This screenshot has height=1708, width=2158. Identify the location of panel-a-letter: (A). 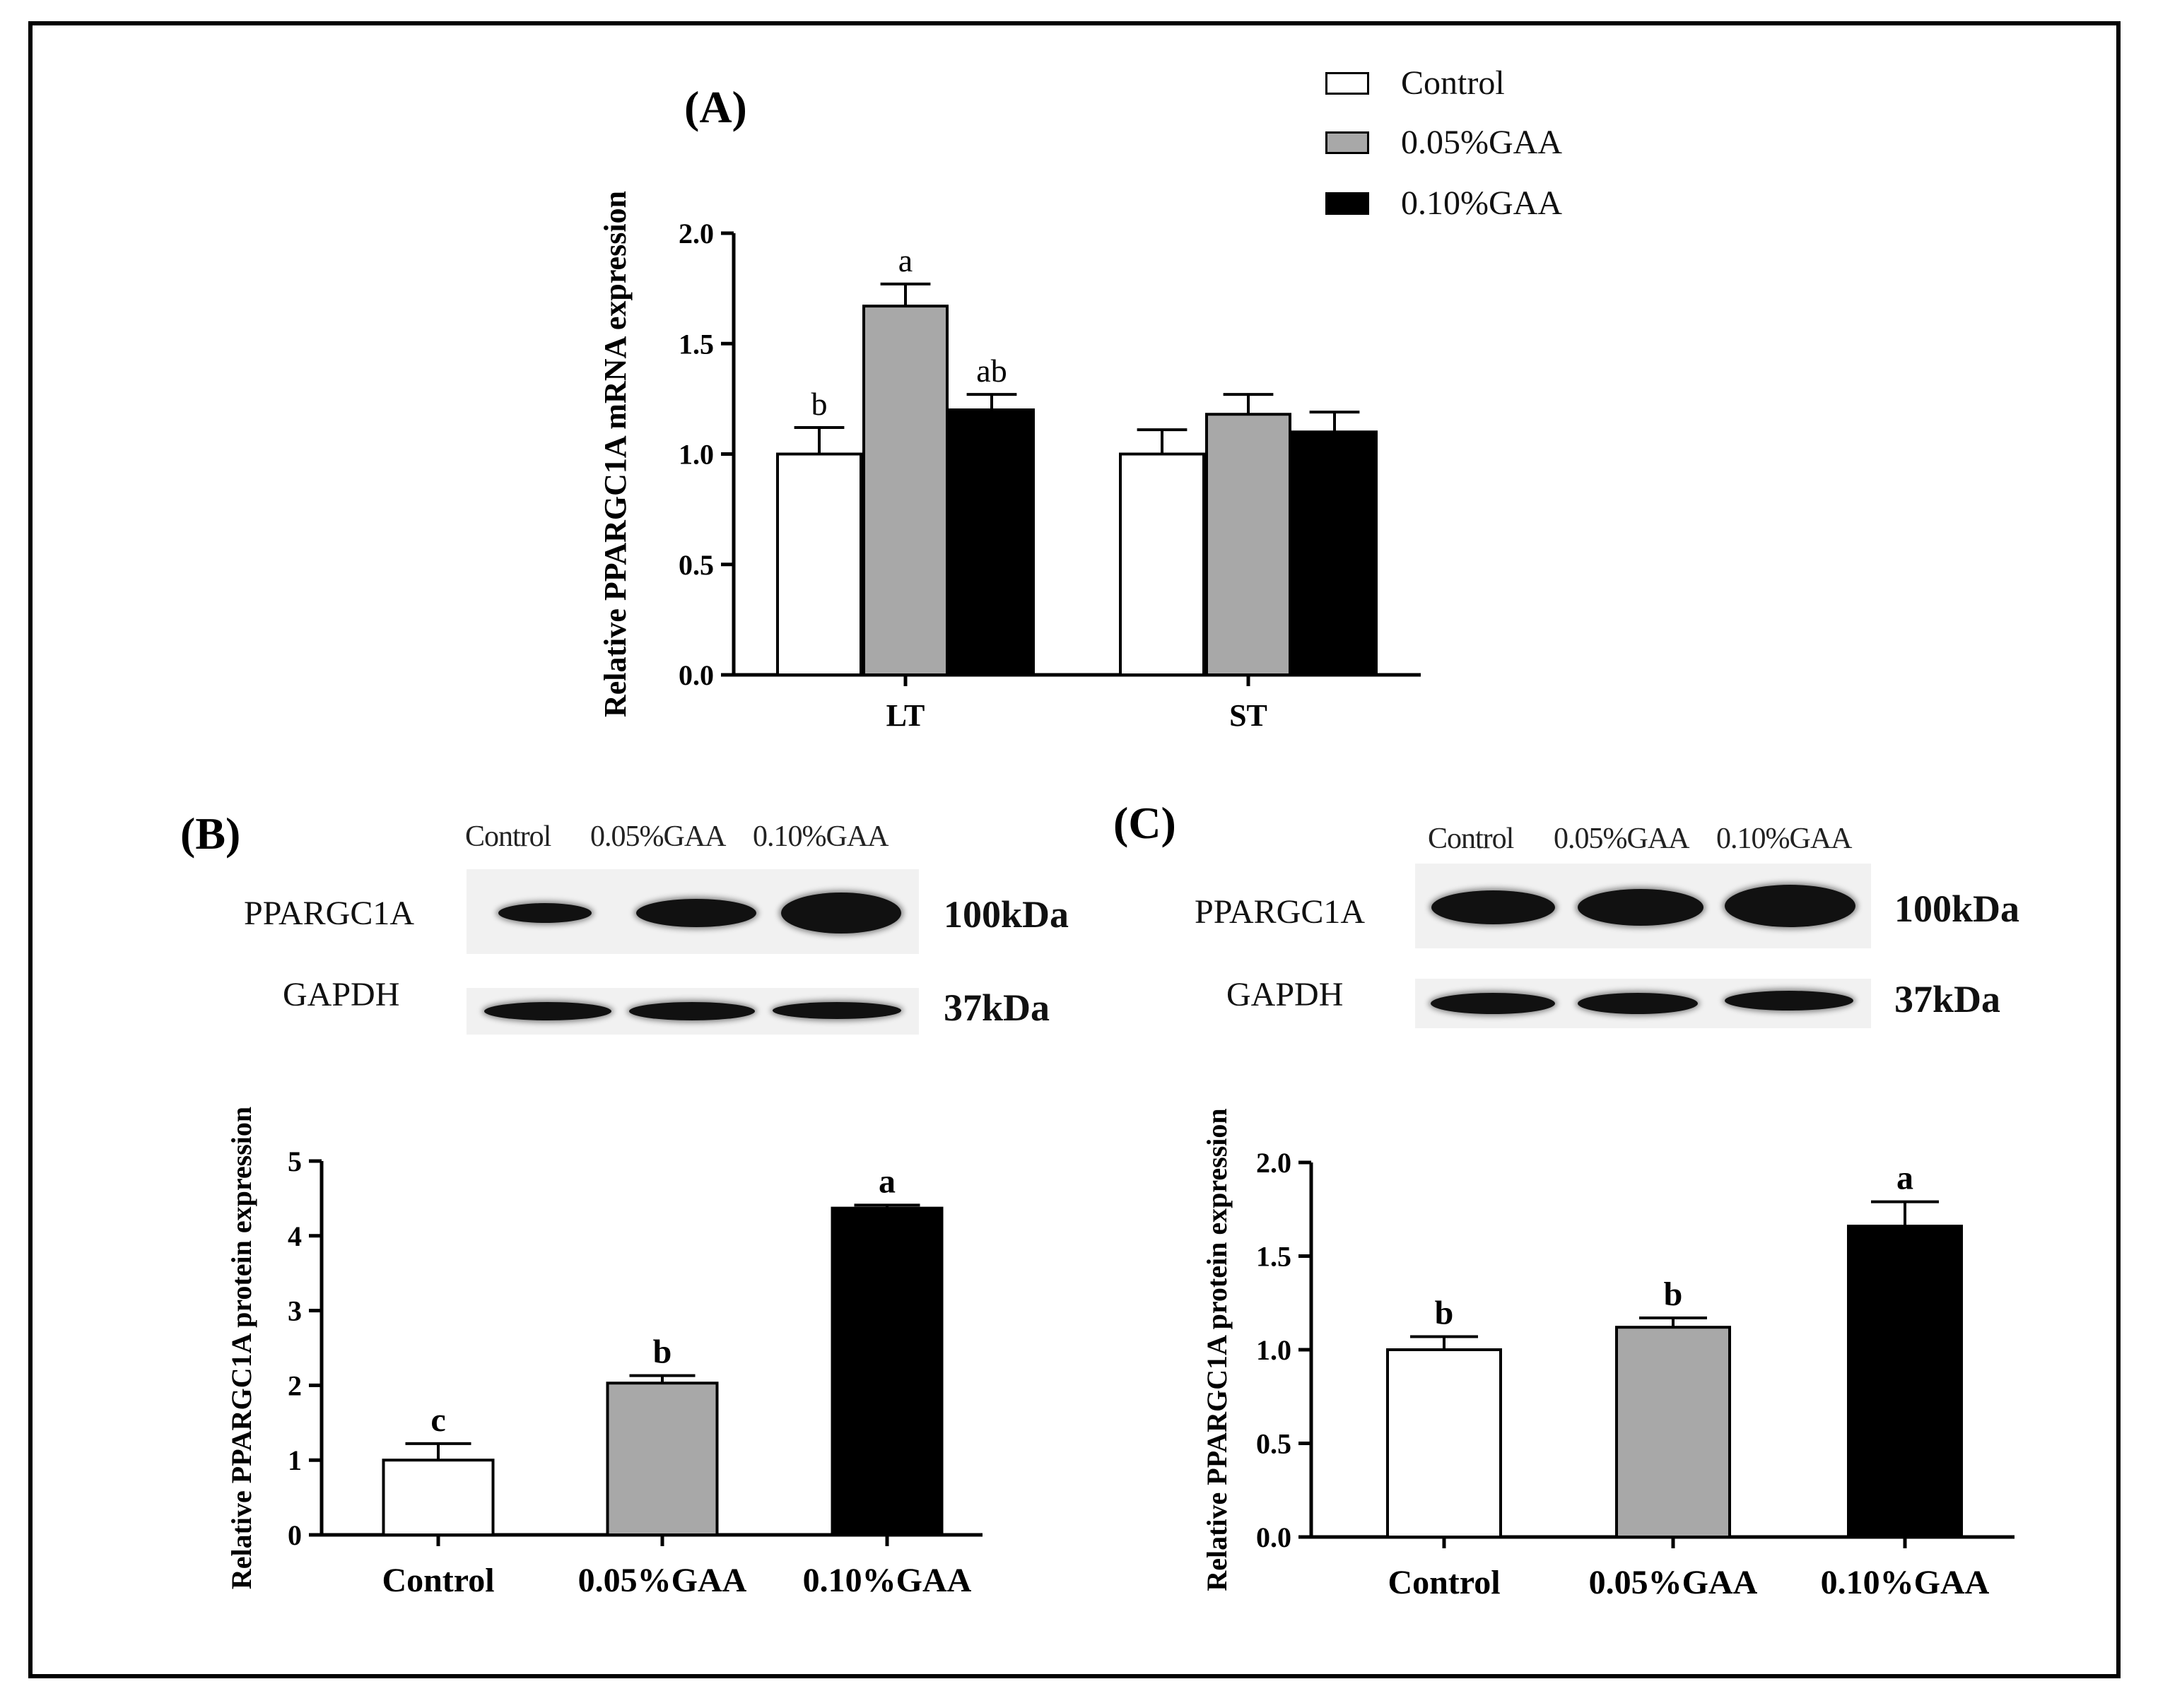
(715, 107).